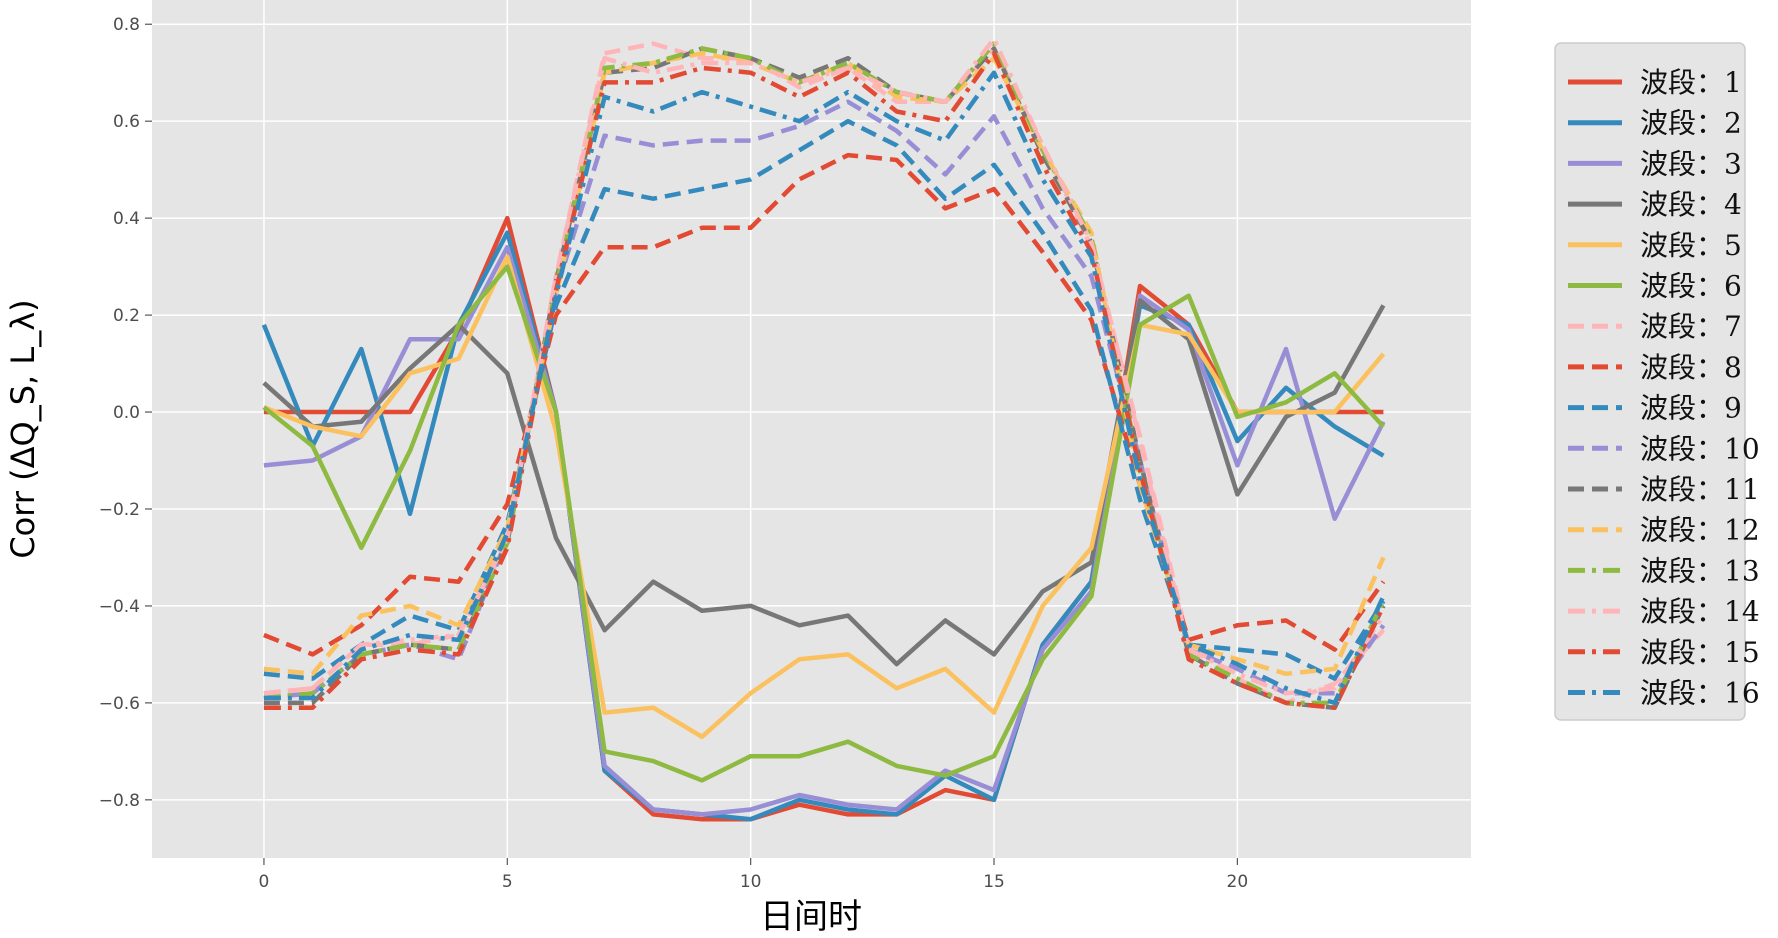 The image size is (1778, 938). I want to click on x-tick-label: 20, so click(1238, 882).